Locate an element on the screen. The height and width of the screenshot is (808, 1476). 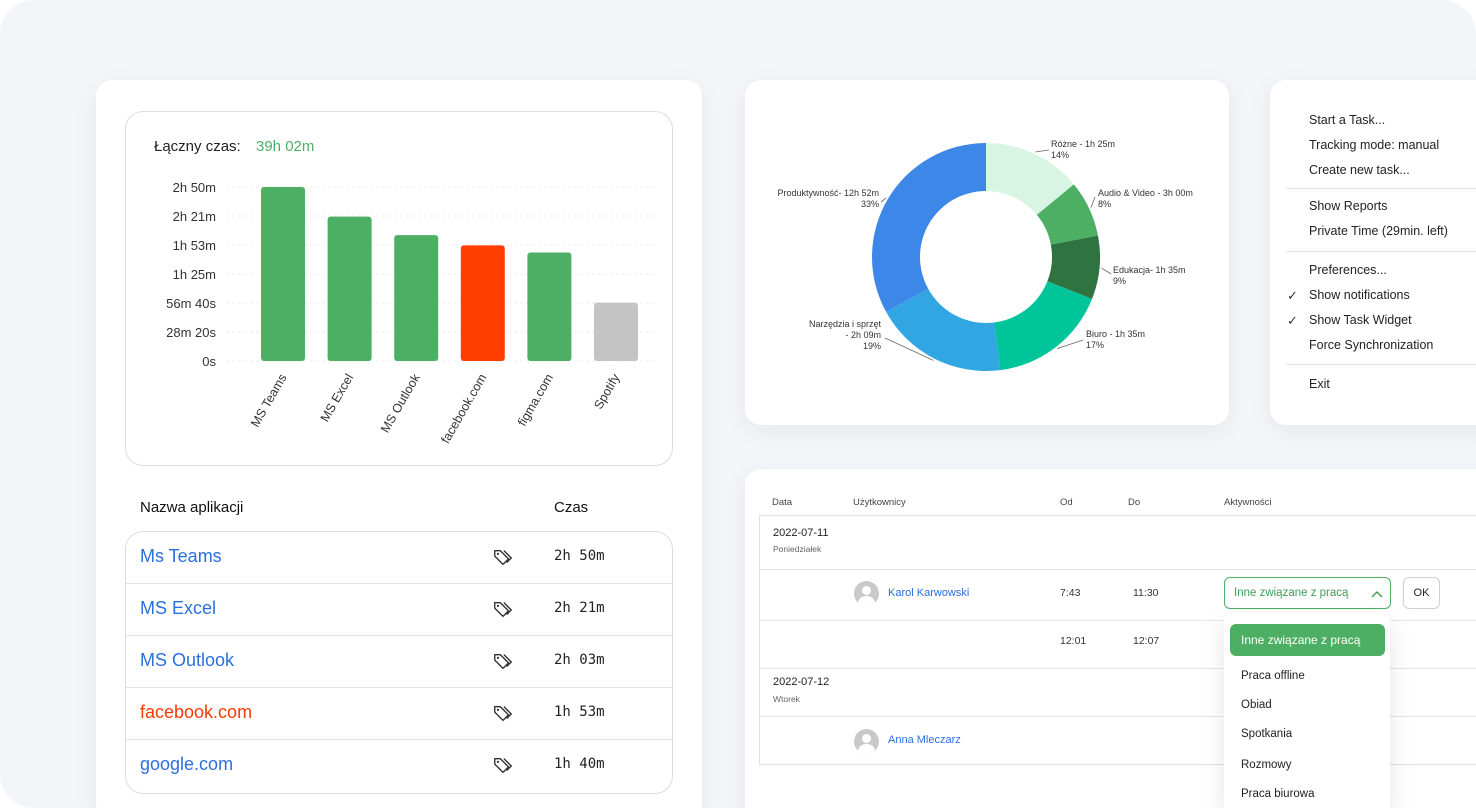
pie-label-edukacja: Edukacja- 1h 35m 9% is located at coordinates (1149, 276).